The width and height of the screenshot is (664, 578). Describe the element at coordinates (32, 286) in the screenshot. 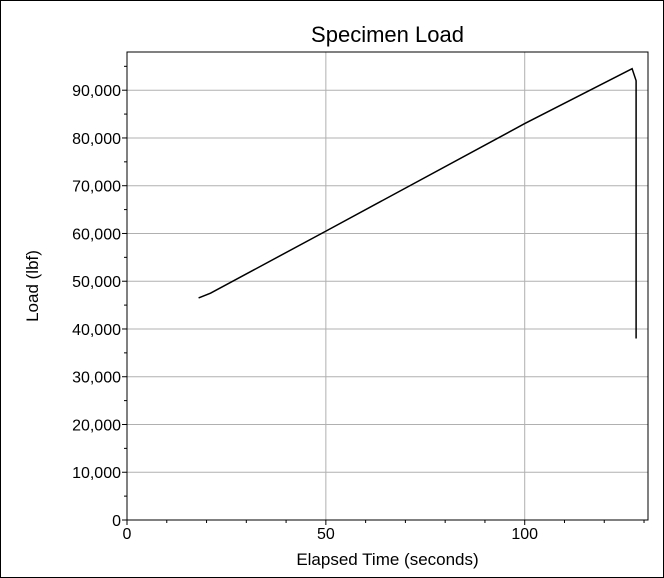

I see `y-axis-label: Load (lbf)` at that location.